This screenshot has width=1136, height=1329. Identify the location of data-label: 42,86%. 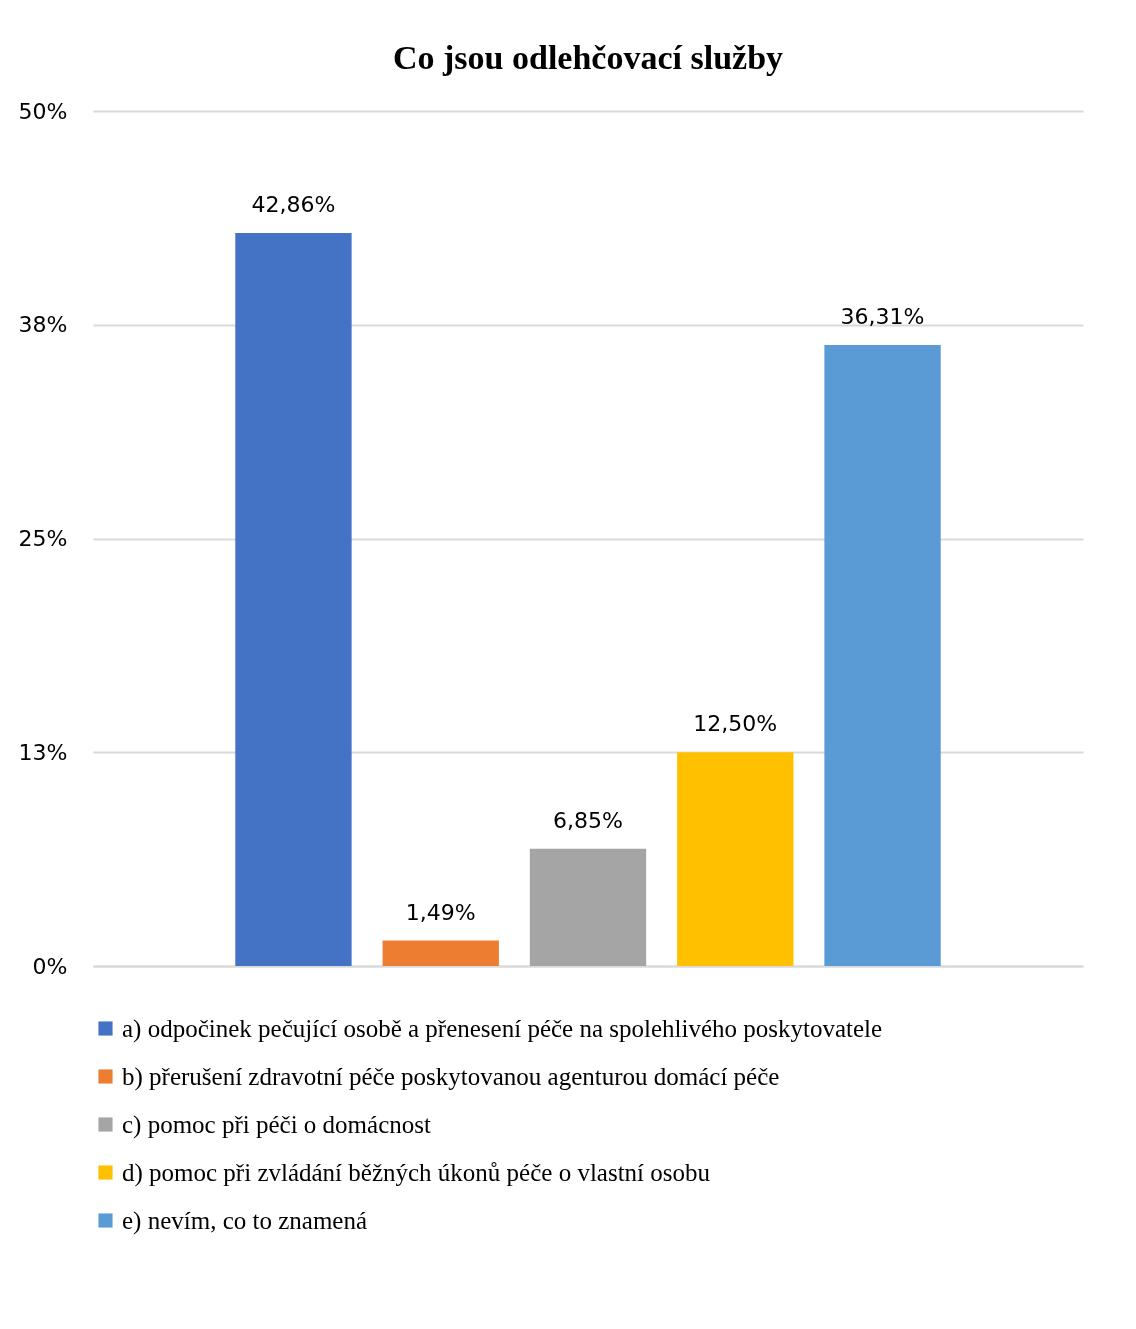
(293, 205).